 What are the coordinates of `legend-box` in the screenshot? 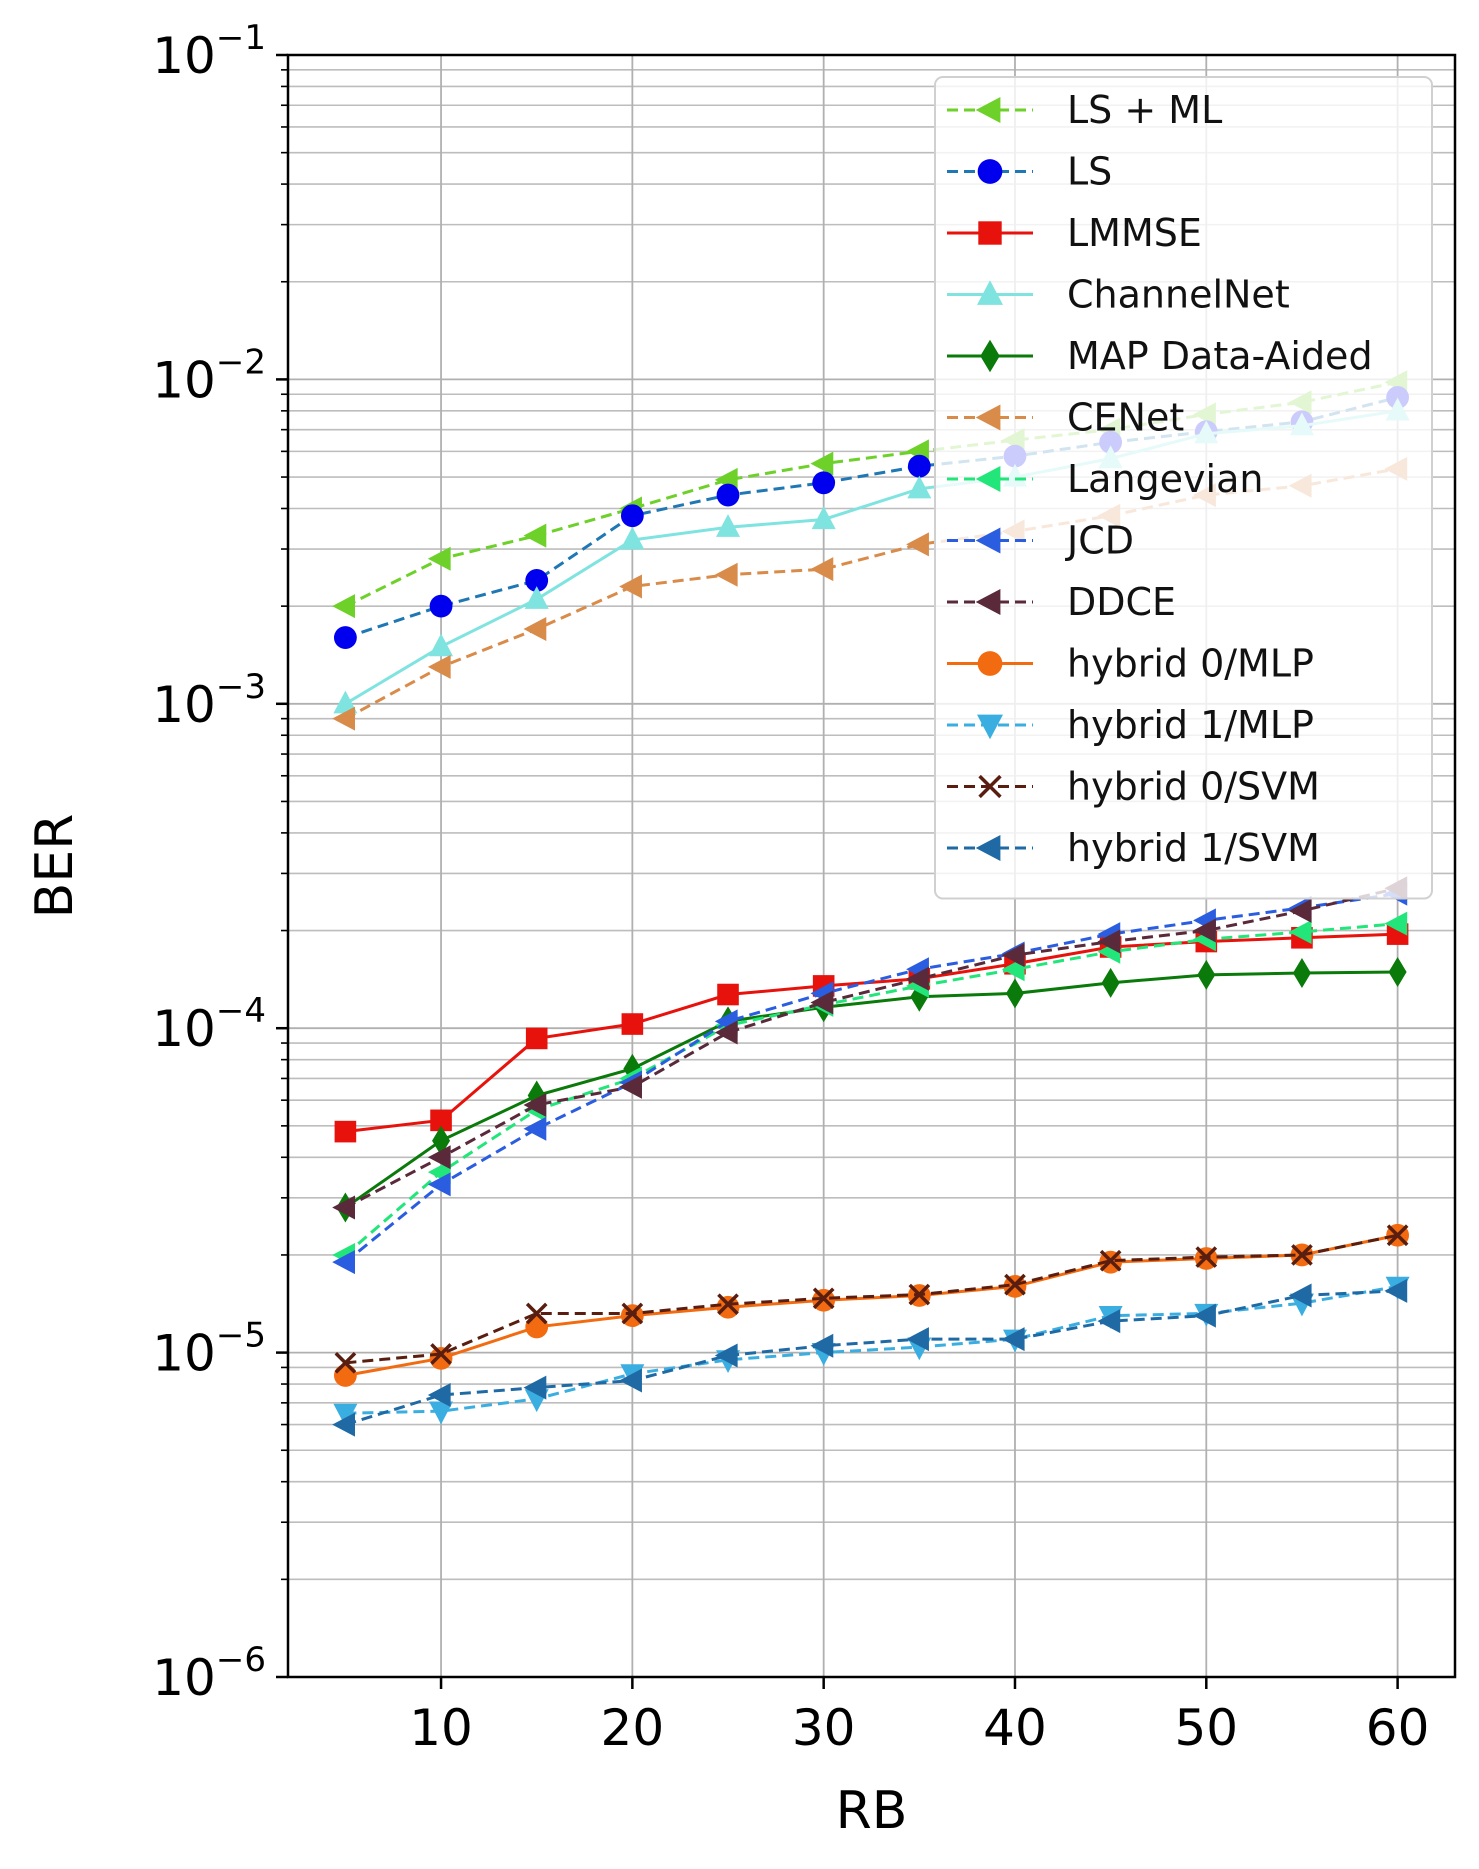 It's located at (1183, 488).